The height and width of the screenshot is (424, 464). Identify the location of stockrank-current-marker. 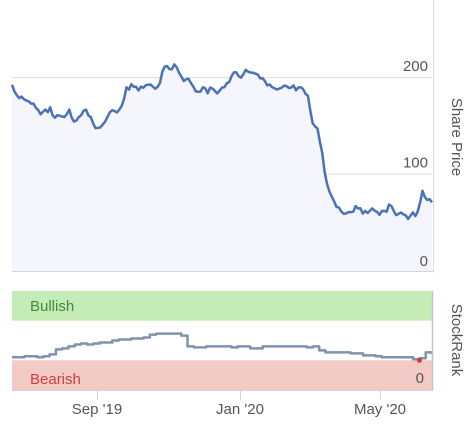
(419, 360).